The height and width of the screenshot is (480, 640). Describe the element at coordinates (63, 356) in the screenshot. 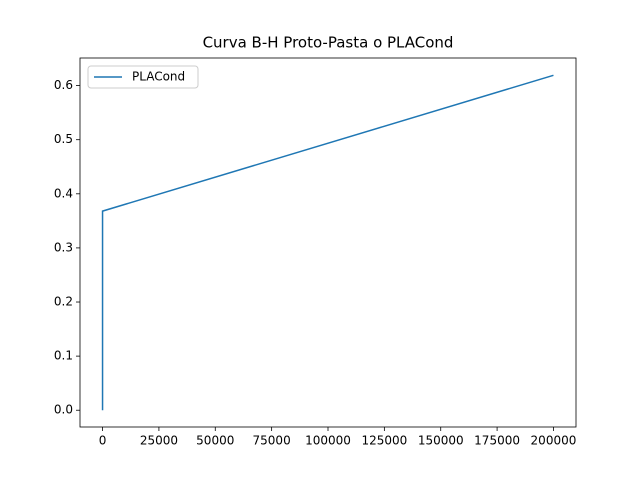

I see `y-tick-label: 0.1` at that location.